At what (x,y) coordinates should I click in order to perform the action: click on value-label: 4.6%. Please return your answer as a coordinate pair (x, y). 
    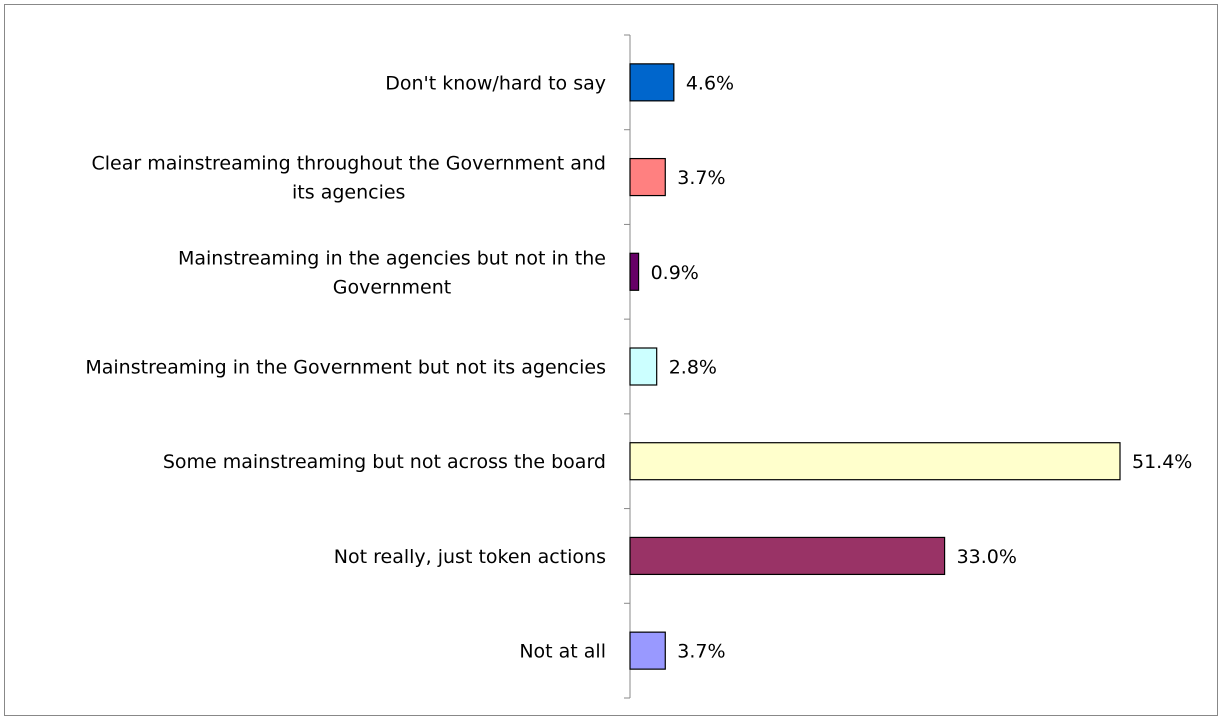
    Looking at the image, I should click on (710, 83).